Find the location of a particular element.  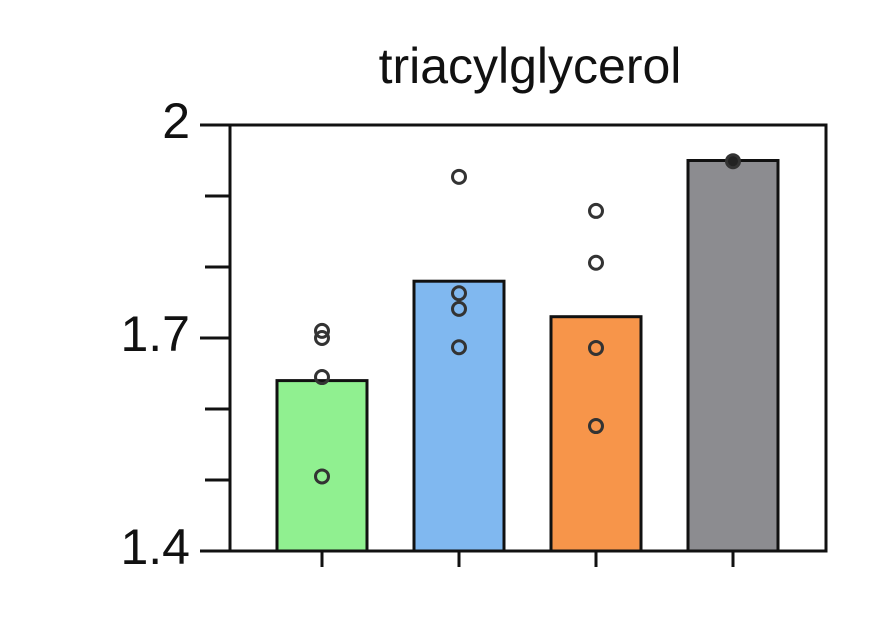

chart-title: triacylglycerol is located at coordinates (530, 66).